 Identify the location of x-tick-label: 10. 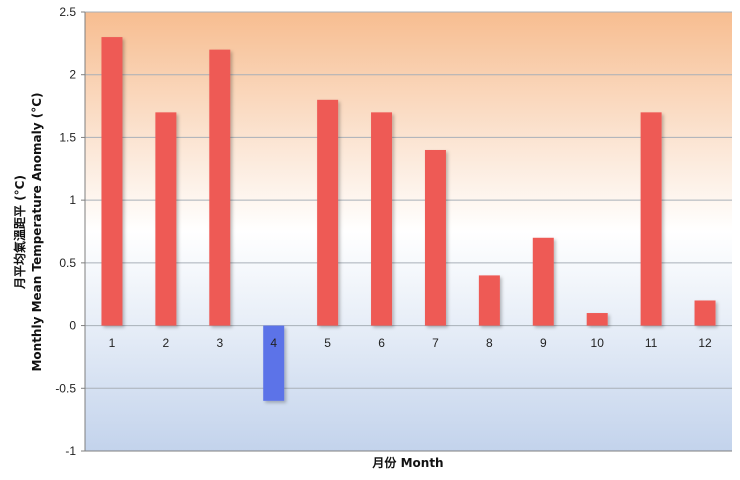
(598, 343).